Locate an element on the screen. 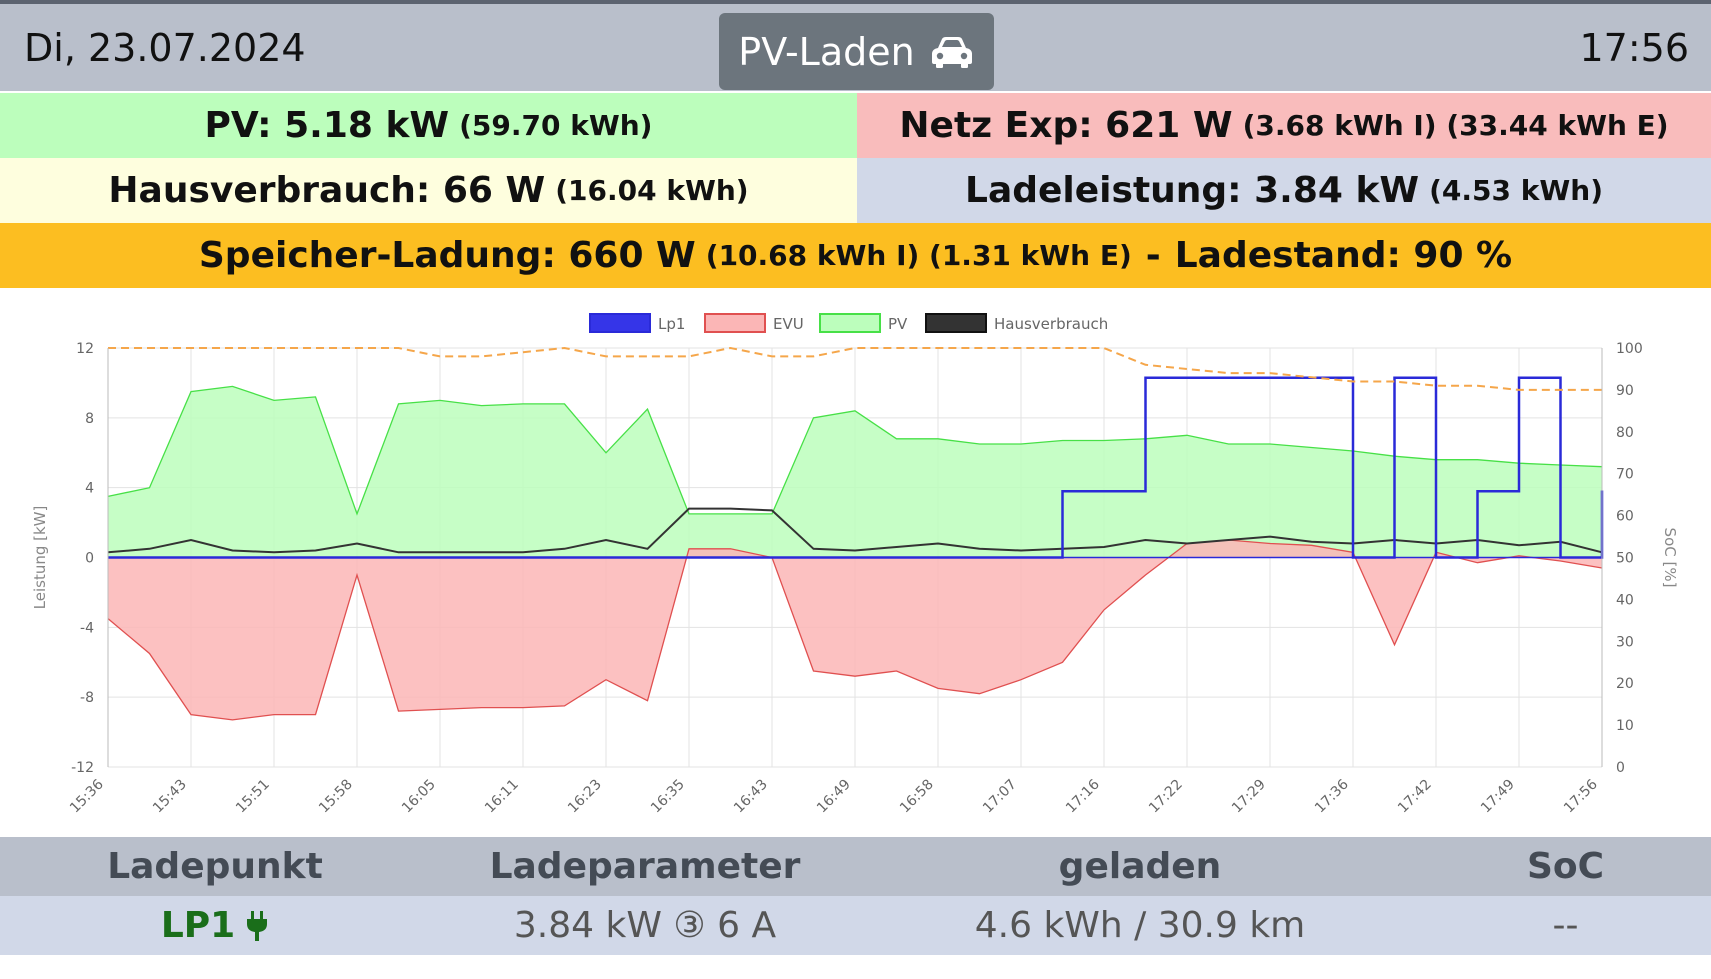 Image resolution: width=1711 pixels, height=979 pixels. charge-tile: Ladeleistung: 3.84 kW (4.53 kWh) is located at coordinates (1284, 190).